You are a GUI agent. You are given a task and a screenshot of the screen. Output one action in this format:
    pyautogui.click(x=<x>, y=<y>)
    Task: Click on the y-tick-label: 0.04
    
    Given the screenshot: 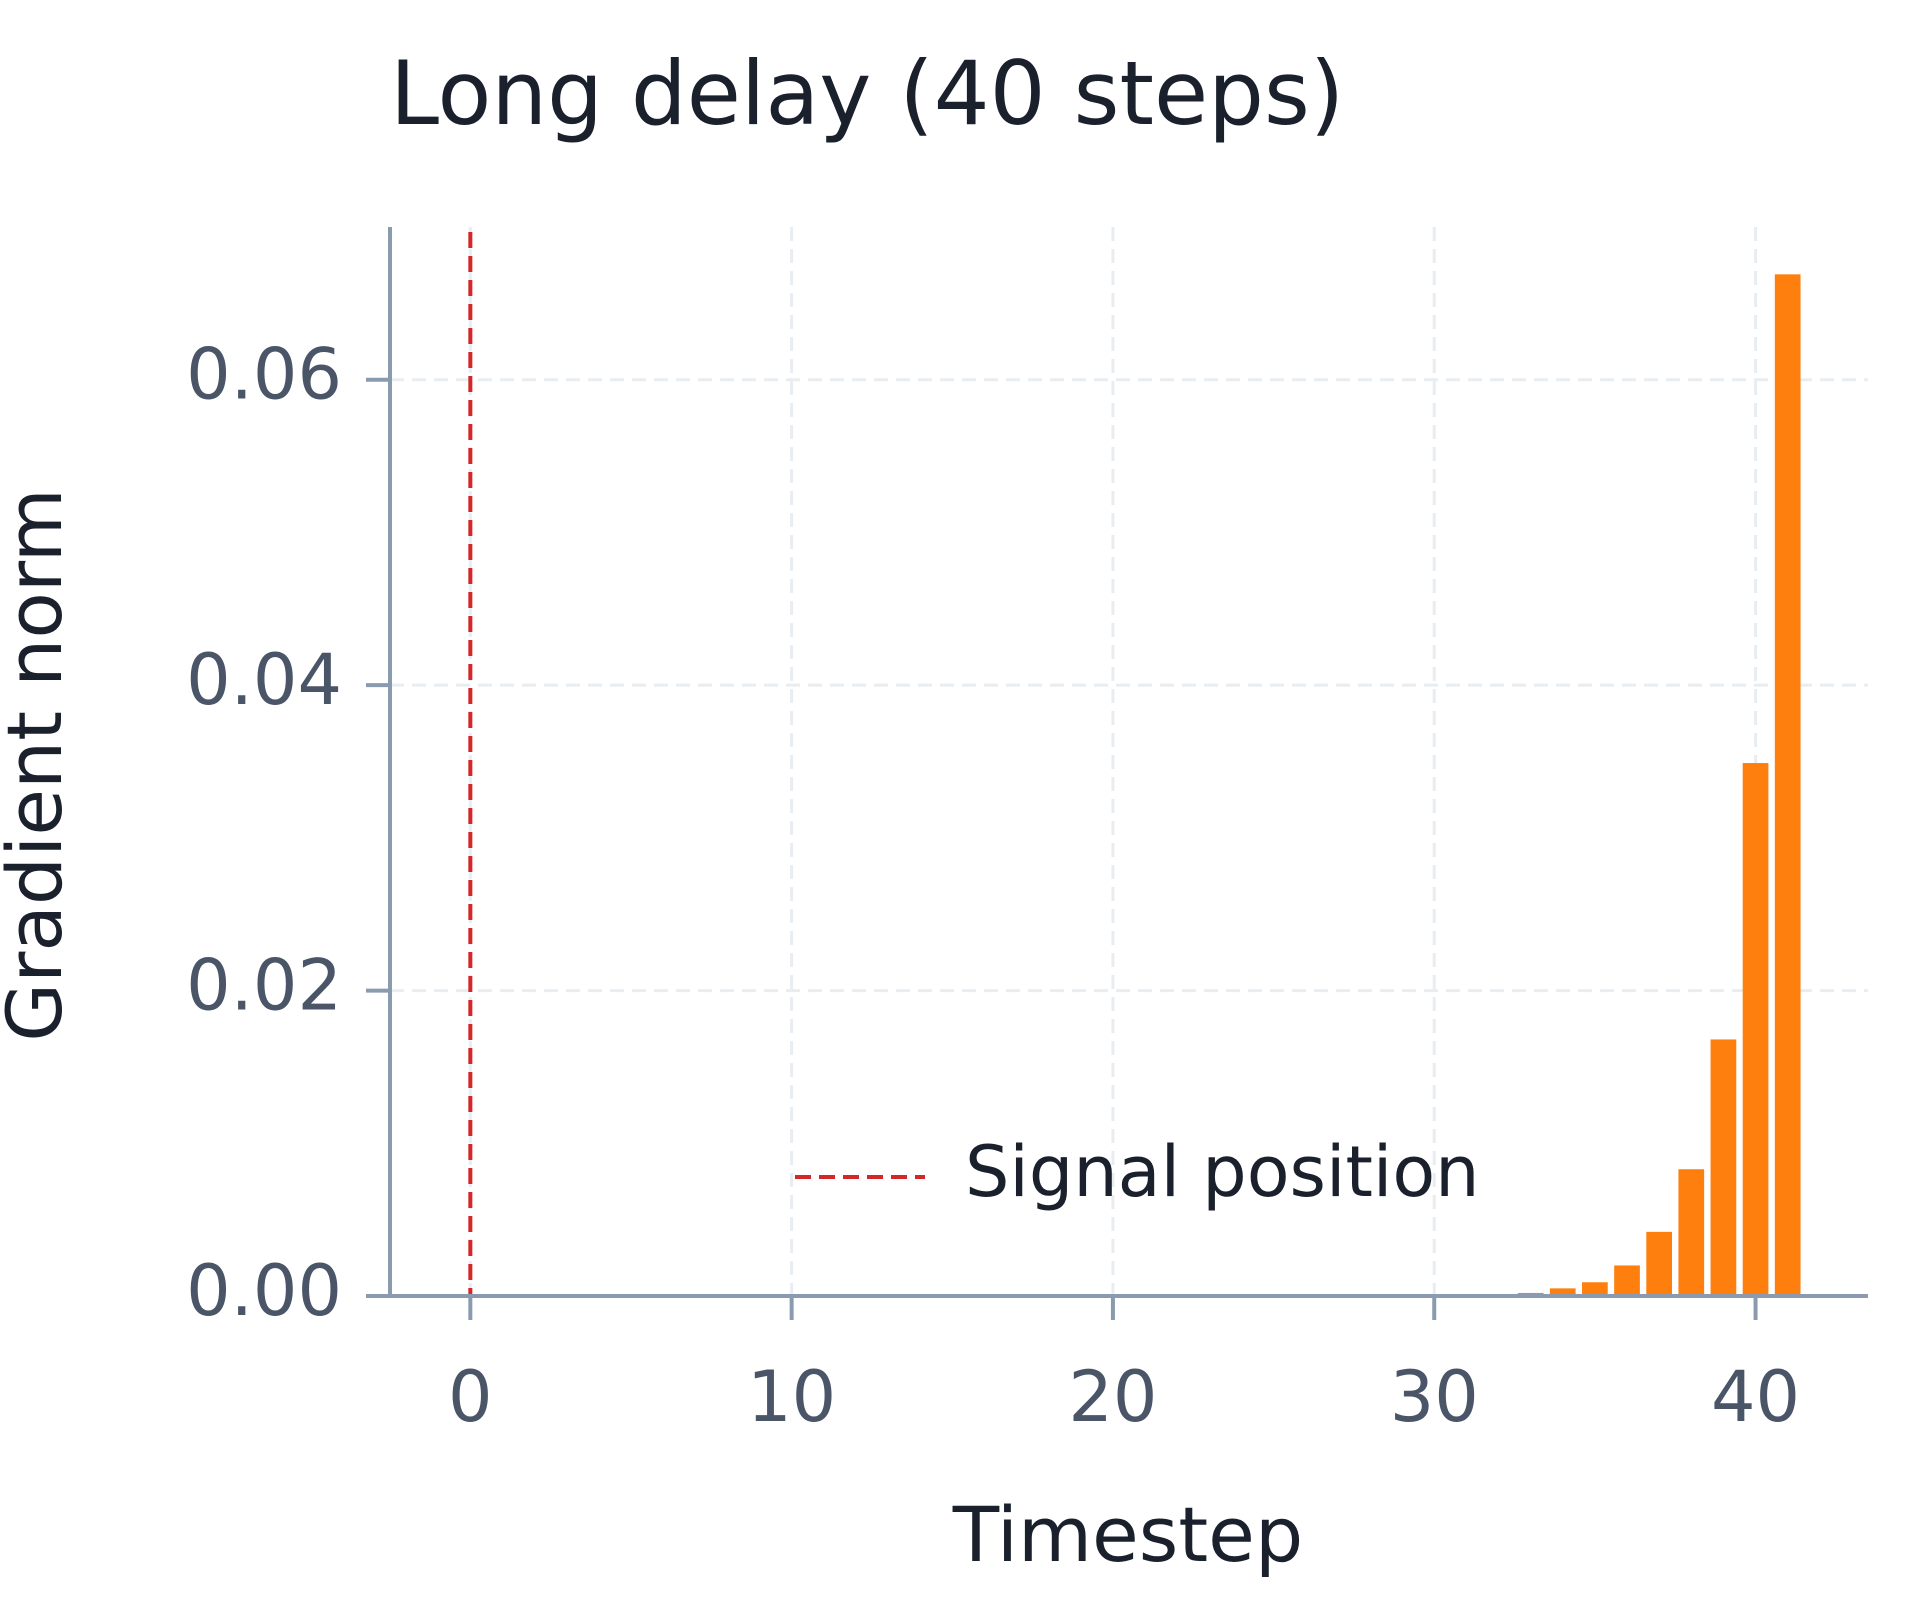 What is the action you would take?
    pyautogui.click(x=264, y=680)
    